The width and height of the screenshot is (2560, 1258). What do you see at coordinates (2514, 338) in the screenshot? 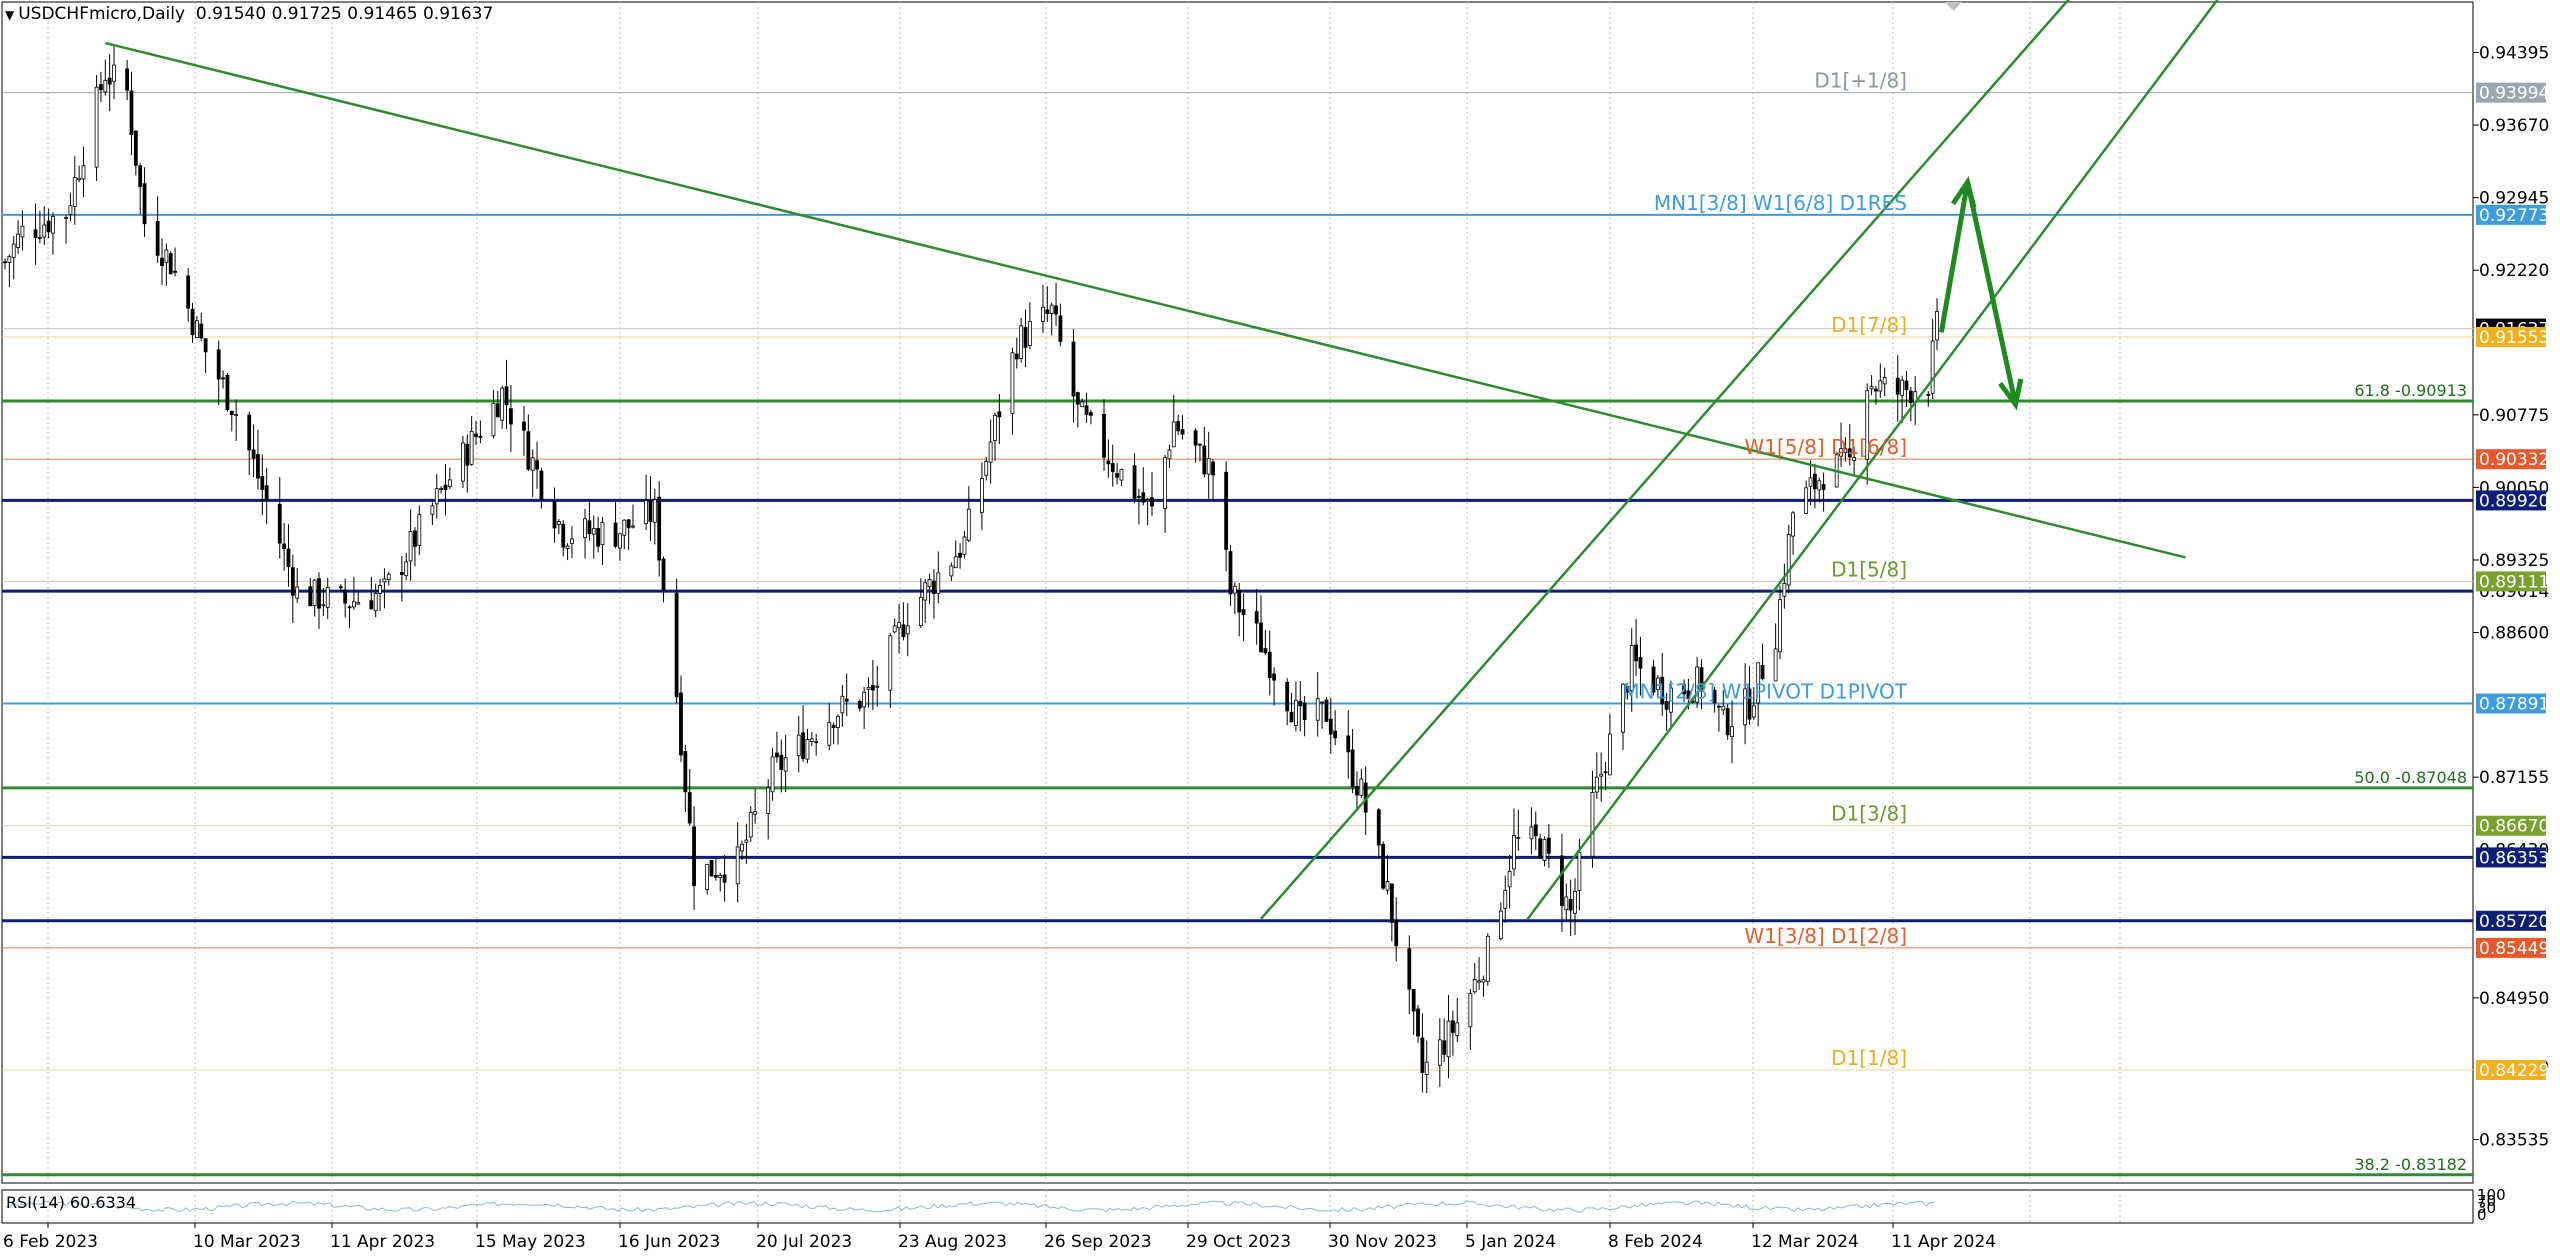
I see `price-tag-label: 0.91553` at bounding box center [2514, 338].